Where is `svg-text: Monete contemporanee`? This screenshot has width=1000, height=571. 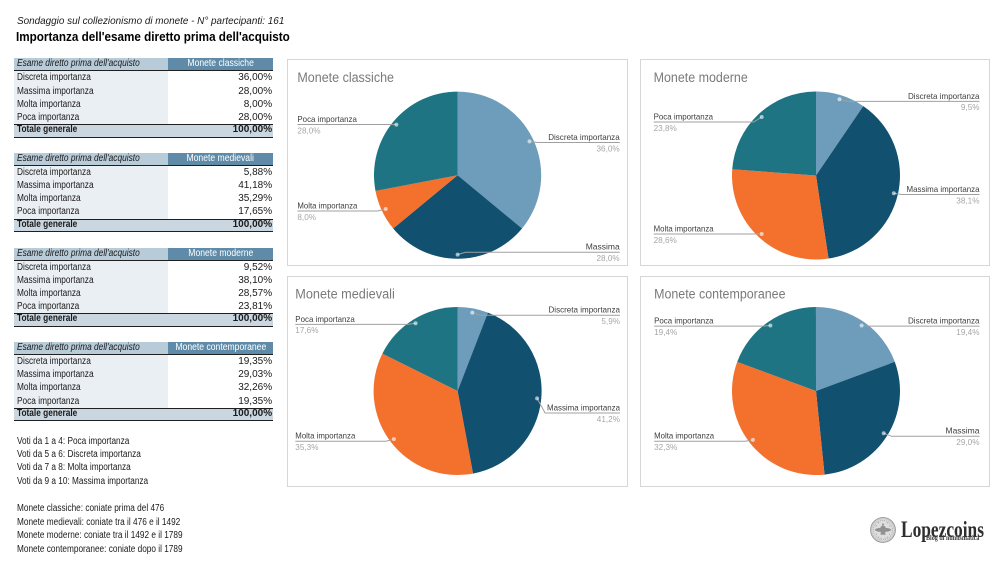
svg-text: Monete contemporanee is located at coordinates (719, 293).